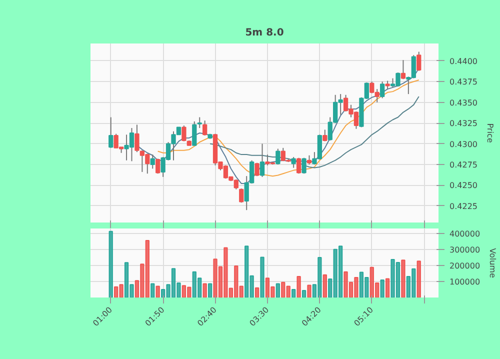  Describe the element at coordinates (465, 249) in the screenshot. I see `y-tick-label: 300000` at that location.